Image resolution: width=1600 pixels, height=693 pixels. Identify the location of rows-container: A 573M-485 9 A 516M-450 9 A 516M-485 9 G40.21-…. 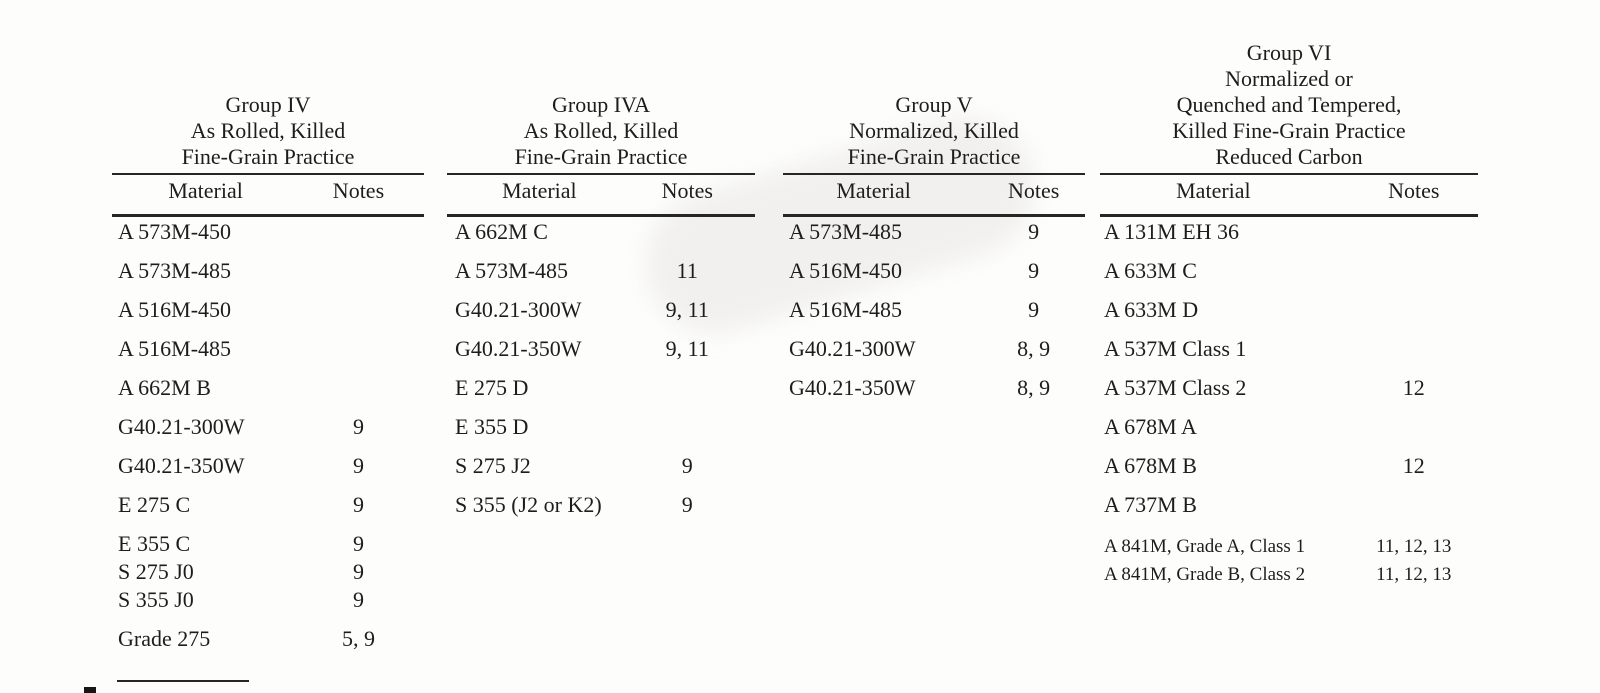
(934, 310).